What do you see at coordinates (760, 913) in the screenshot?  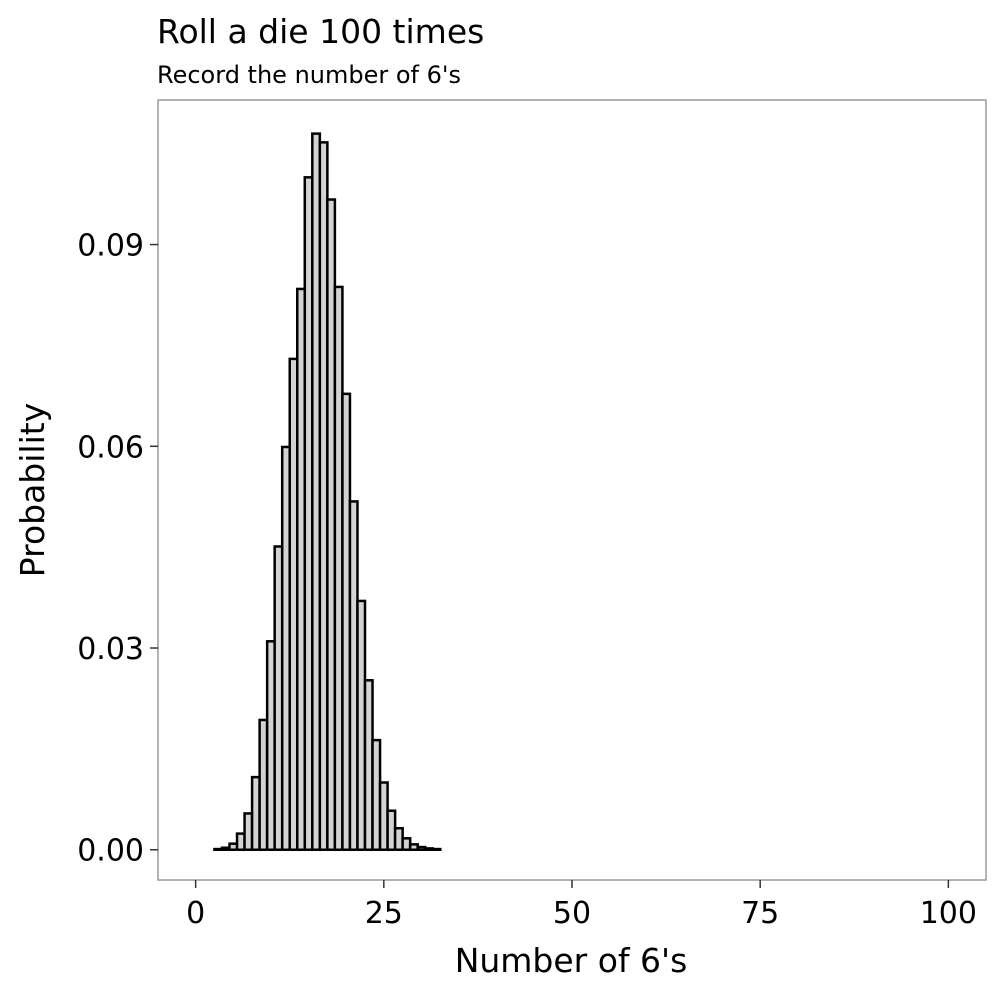 I see `x-tick-label: 75` at bounding box center [760, 913].